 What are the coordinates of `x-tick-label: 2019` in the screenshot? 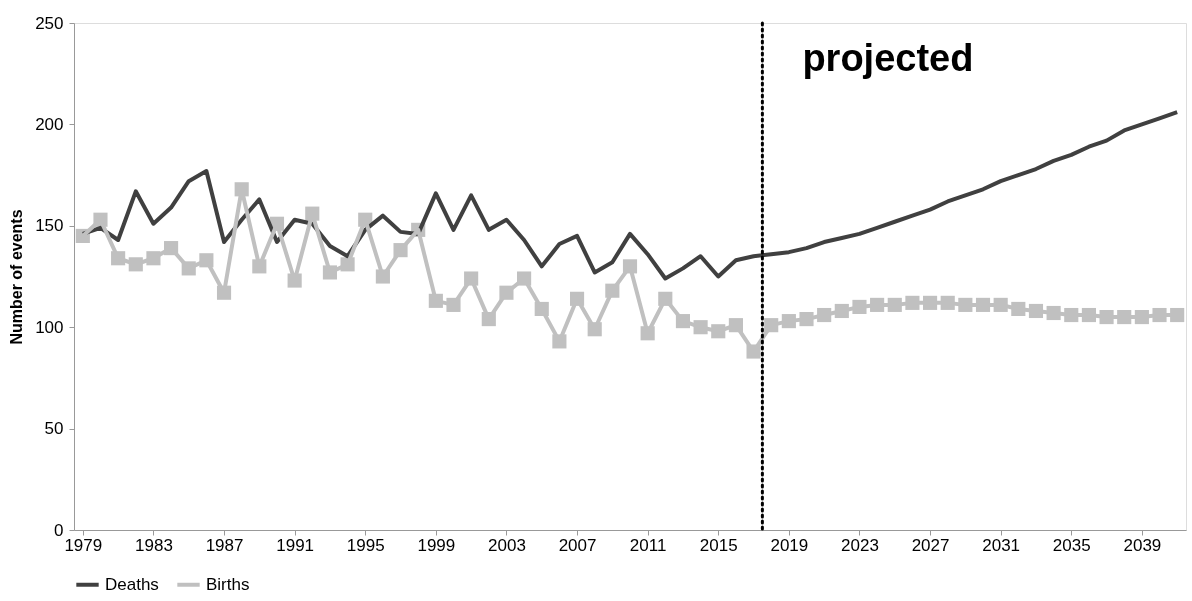 It's located at (789, 545).